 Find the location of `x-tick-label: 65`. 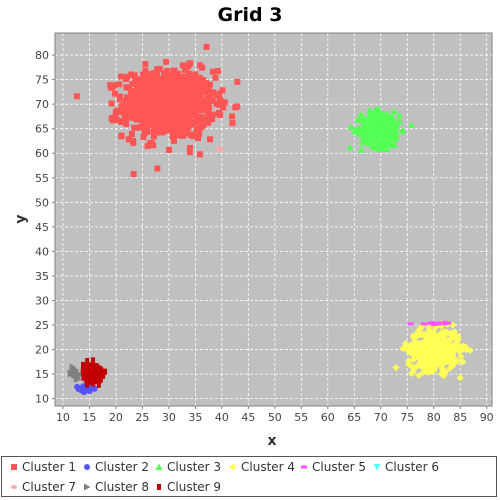

x-tick-label: 65 is located at coordinates (354, 417).